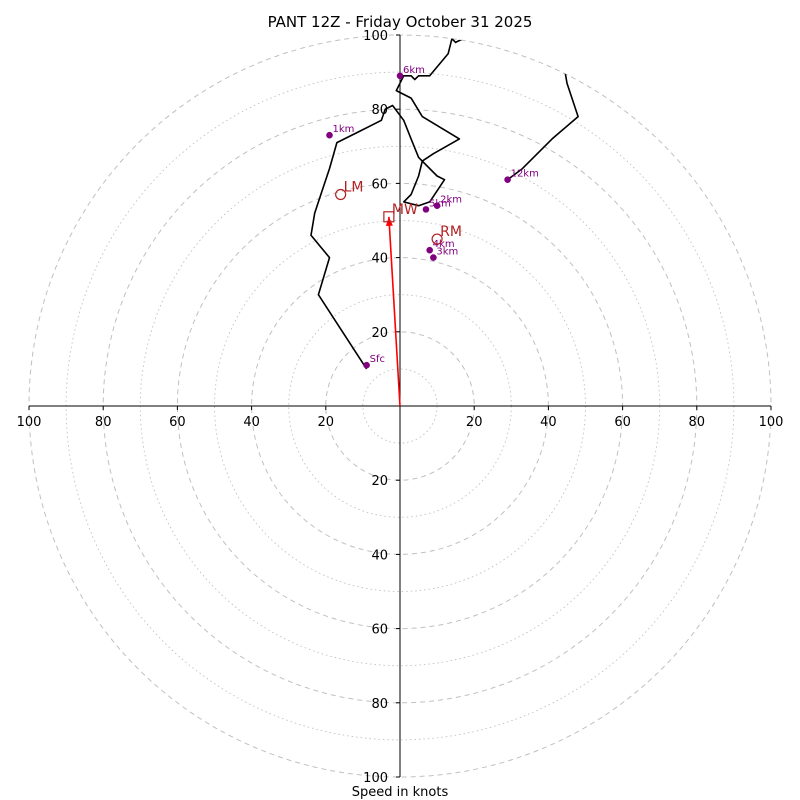 The width and height of the screenshot is (800, 800). Describe the element at coordinates (379, 704) in the screenshot. I see `y-tick-label: 80` at that location.